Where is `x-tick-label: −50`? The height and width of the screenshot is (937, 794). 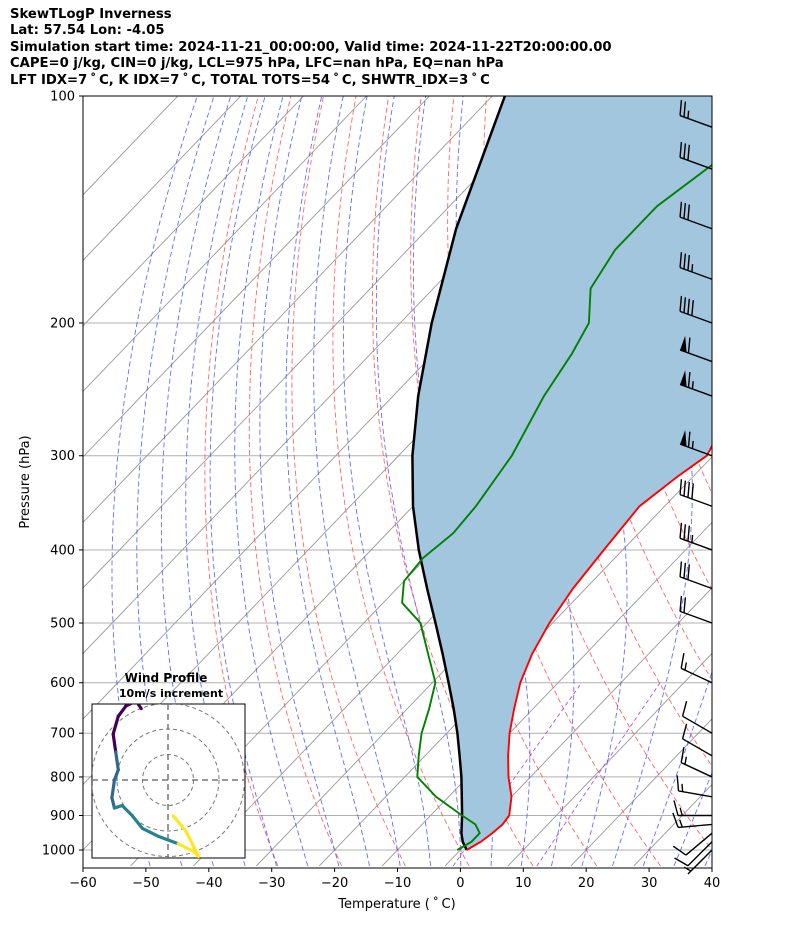 x-tick-label: −50 is located at coordinates (145, 883).